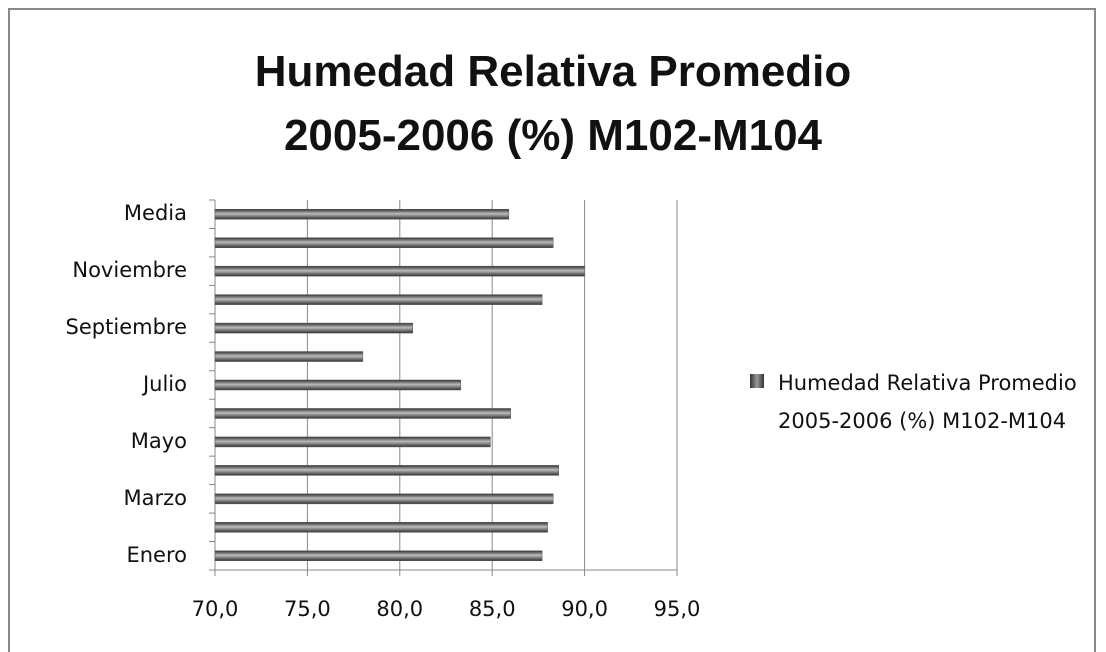 This screenshot has width=1106, height=652. What do you see at coordinates (156, 498) in the screenshot?
I see `y-tick-label: Marzo` at bounding box center [156, 498].